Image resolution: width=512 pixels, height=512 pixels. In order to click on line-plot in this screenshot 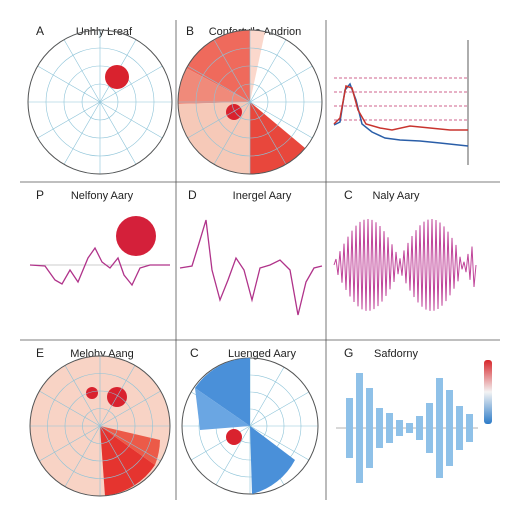, I will do `click(401, 102)`.